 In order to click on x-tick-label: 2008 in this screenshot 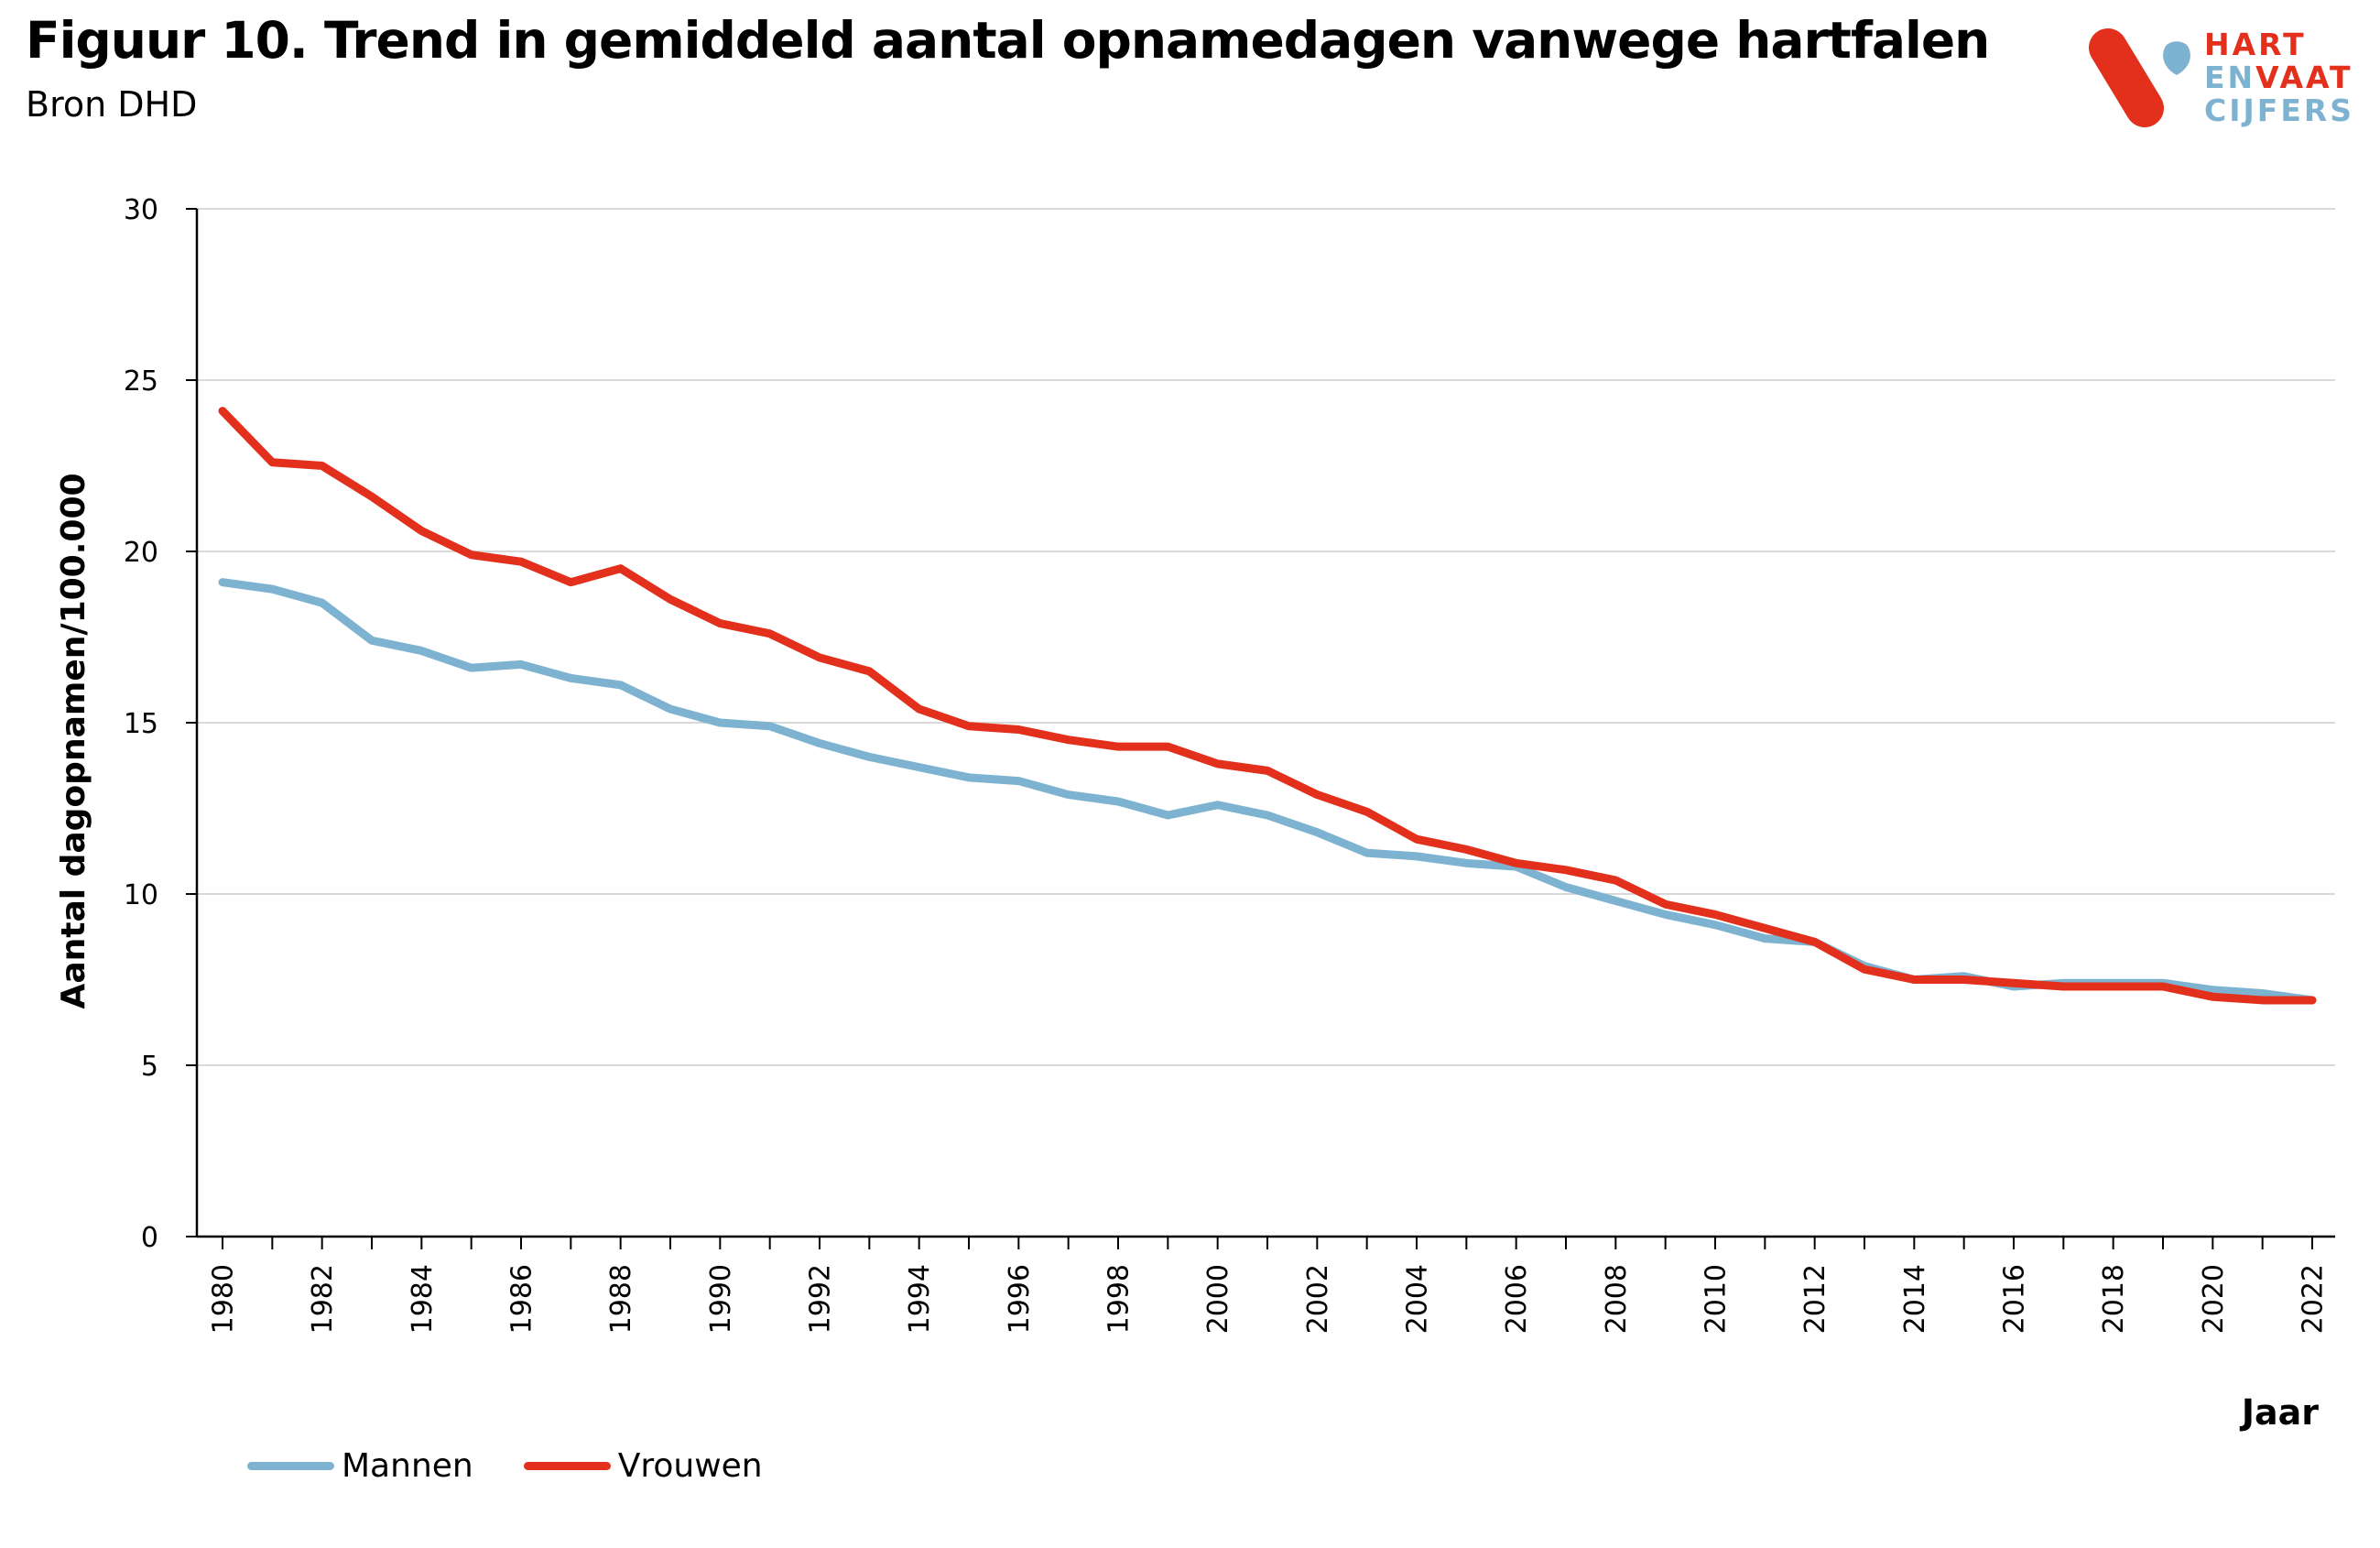, I will do `click(1617, 1299)`.